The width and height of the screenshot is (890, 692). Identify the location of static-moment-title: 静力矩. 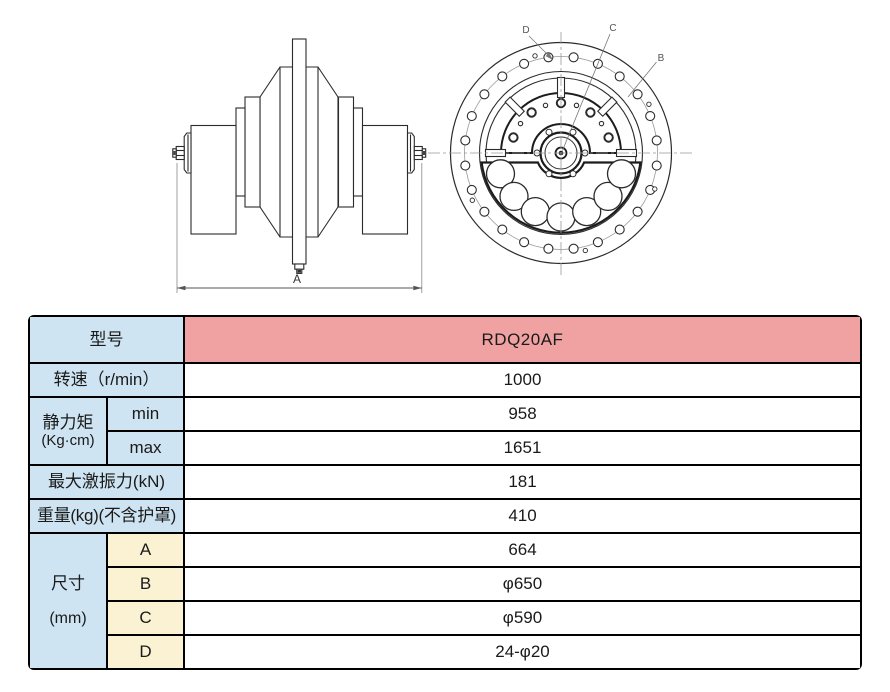
(68, 422).